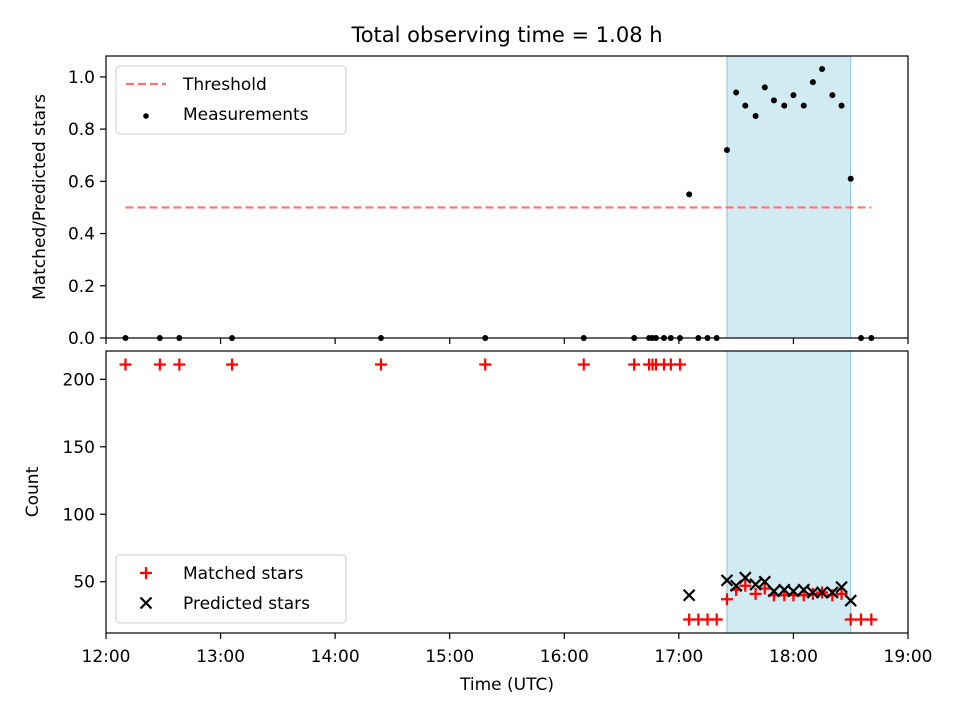 The width and height of the screenshot is (960, 720). What do you see at coordinates (564, 657) in the screenshot?
I see `x-tick-label: 16:00` at bounding box center [564, 657].